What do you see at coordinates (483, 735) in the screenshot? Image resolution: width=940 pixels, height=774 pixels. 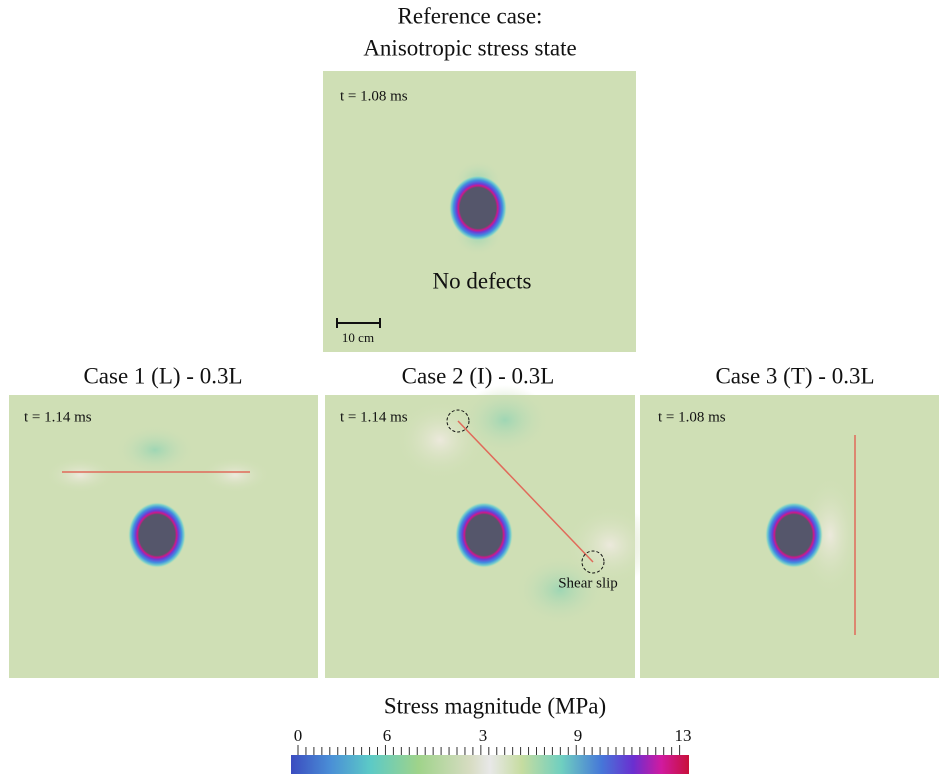 I see `colorbar-tick-label: 3` at bounding box center [483, 735].